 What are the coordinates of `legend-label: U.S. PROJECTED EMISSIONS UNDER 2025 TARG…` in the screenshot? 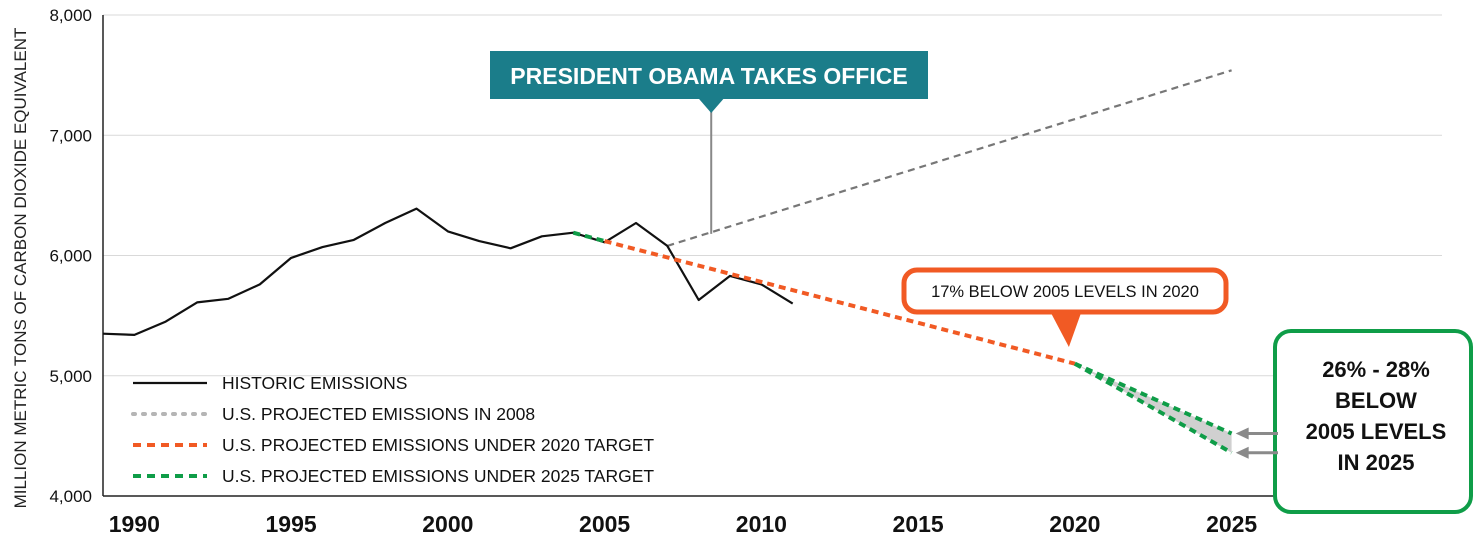 It's located at (438, 476).